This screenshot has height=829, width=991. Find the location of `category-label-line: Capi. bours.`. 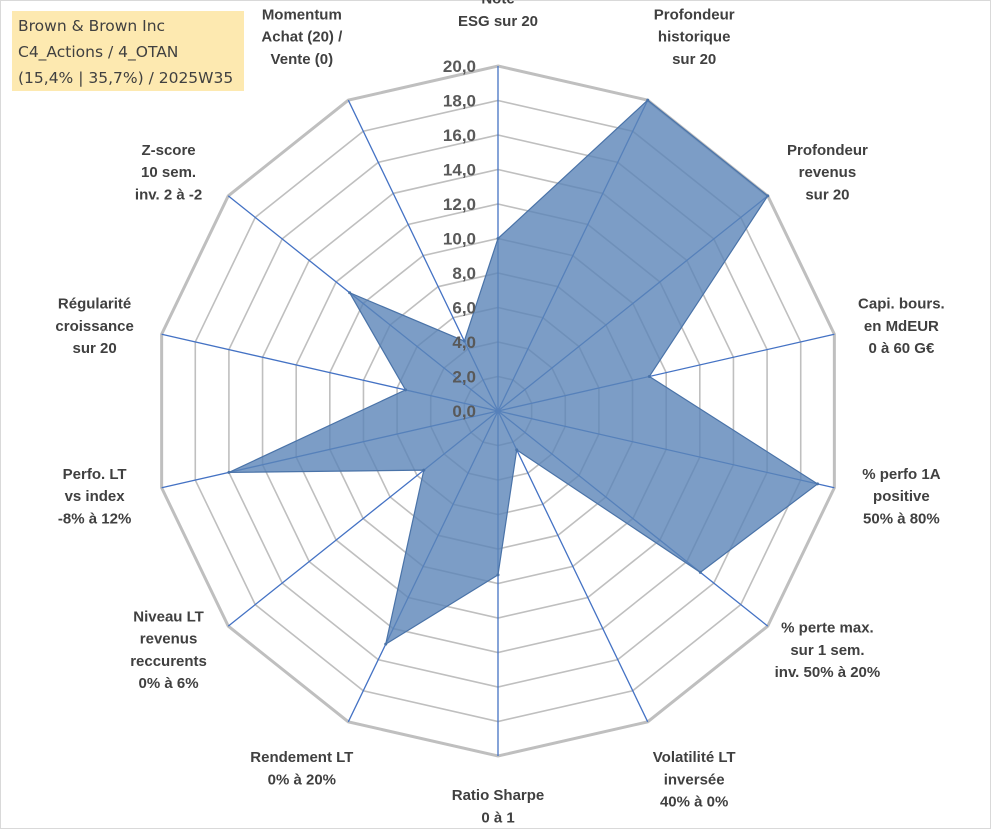

category-label-line: Capi. bours. is located at coordinates (901, 303).